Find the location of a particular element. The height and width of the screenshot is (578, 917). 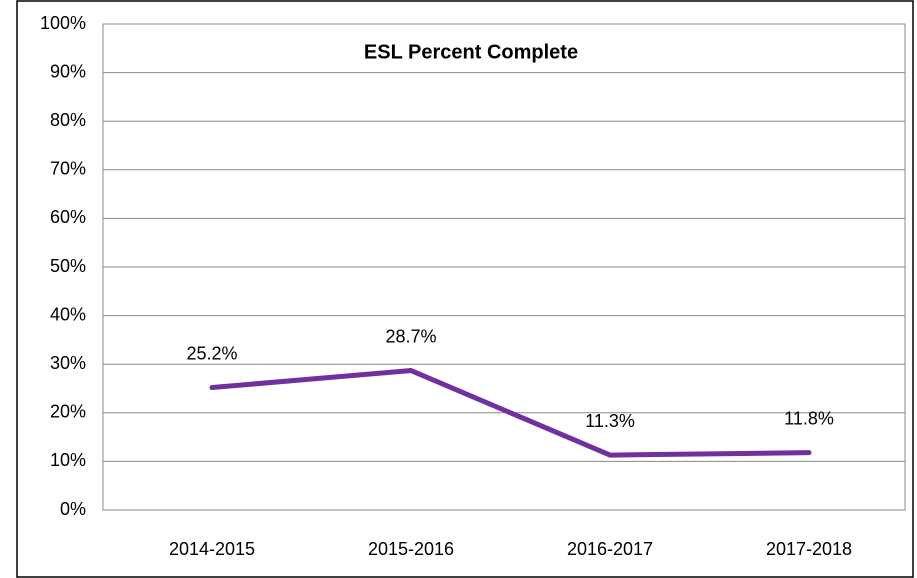

y-tick-label: 70% is located at coordinates (68, 169).